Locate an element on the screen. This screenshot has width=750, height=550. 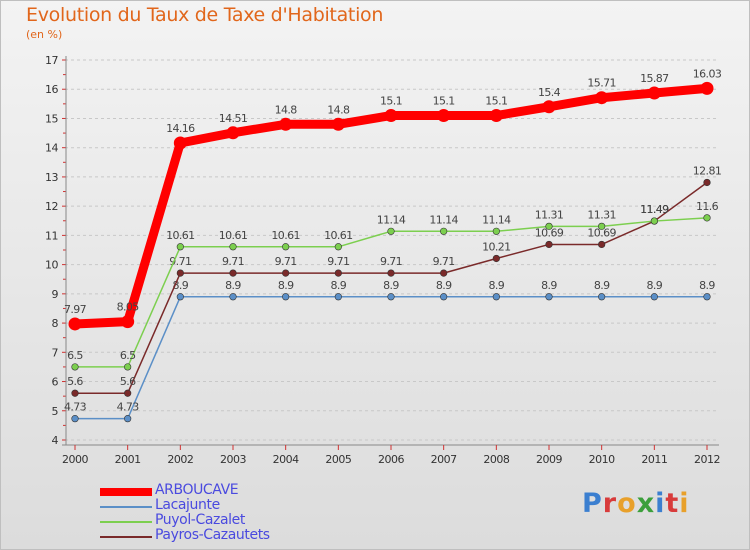
logo-letter: r is located at coordinates (610, 503).